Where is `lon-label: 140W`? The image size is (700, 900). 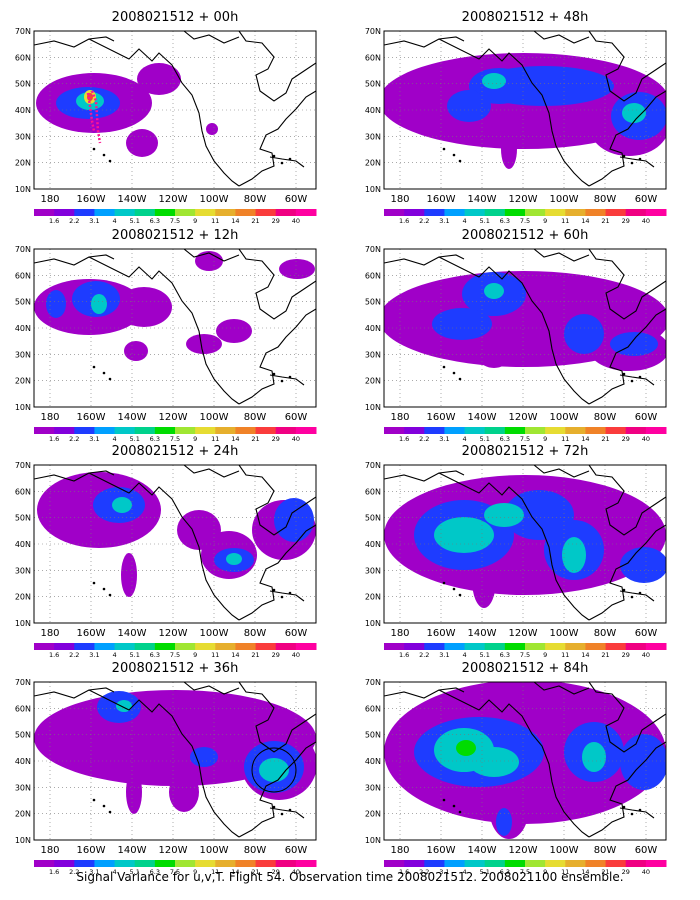
lon-label: 140W is located at coordinates (132, 417).